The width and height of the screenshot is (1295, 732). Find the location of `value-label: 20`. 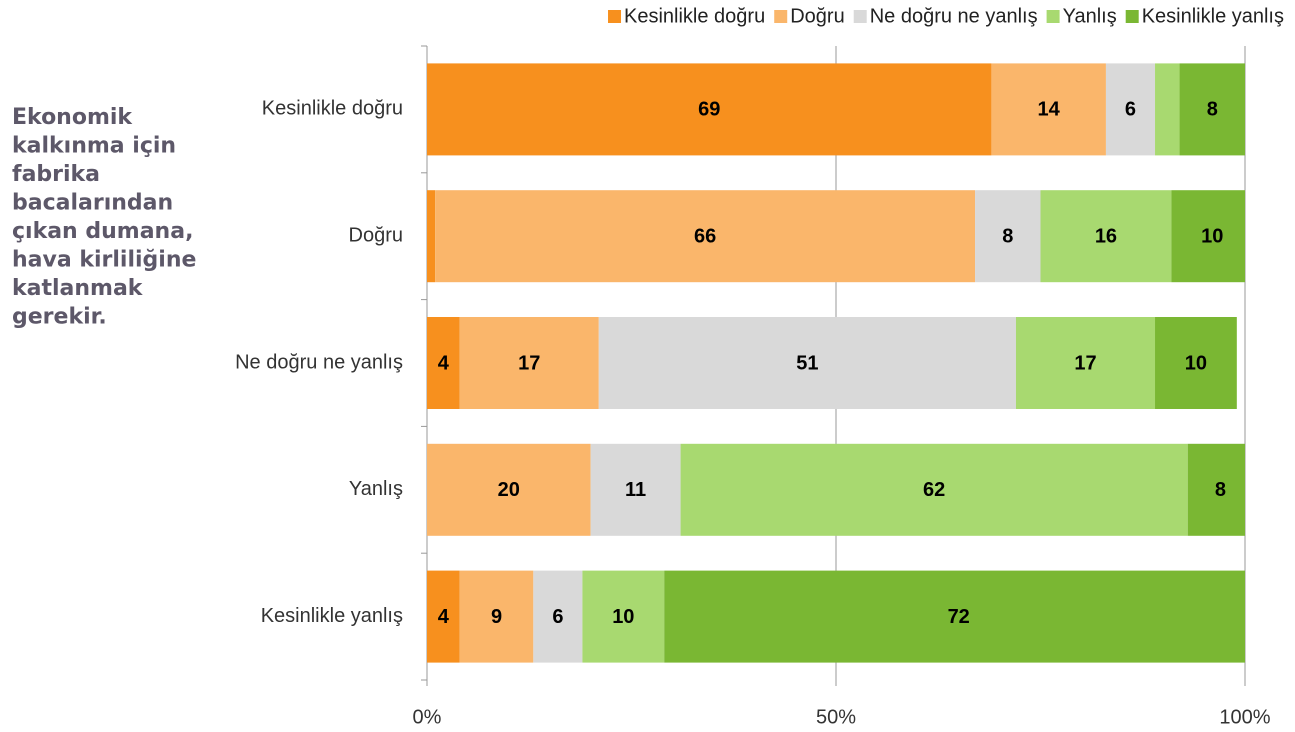

value-label: 20 is located at coordinates (509, 490).